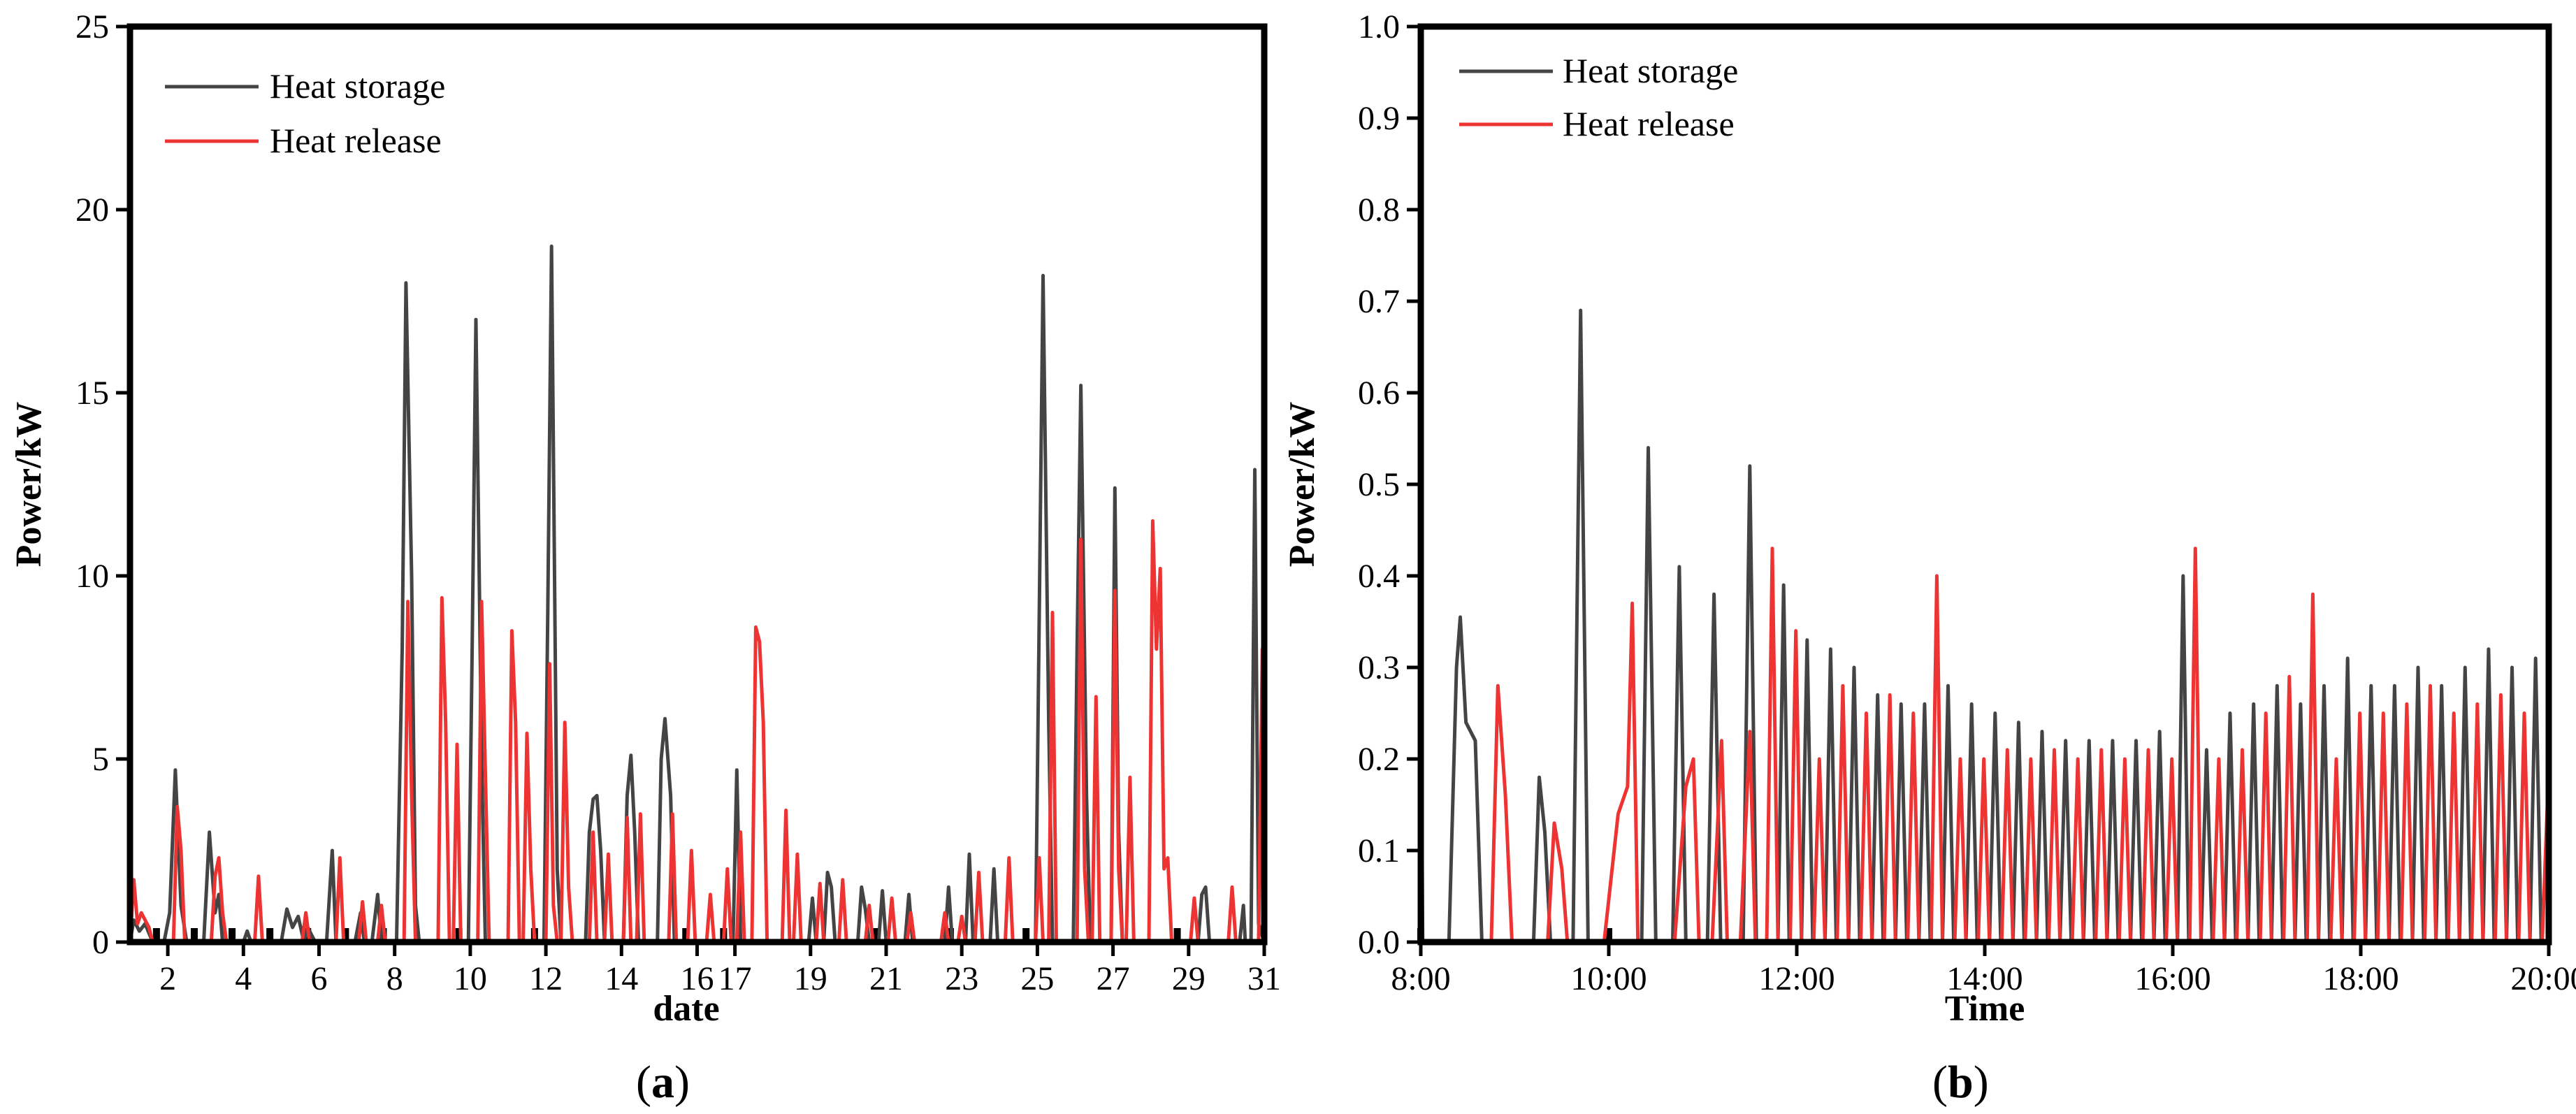  What do you see at coordinates (810, 978) in the screenshot?
I see `x-tick-label: 19` at bounding box center [810, 978].